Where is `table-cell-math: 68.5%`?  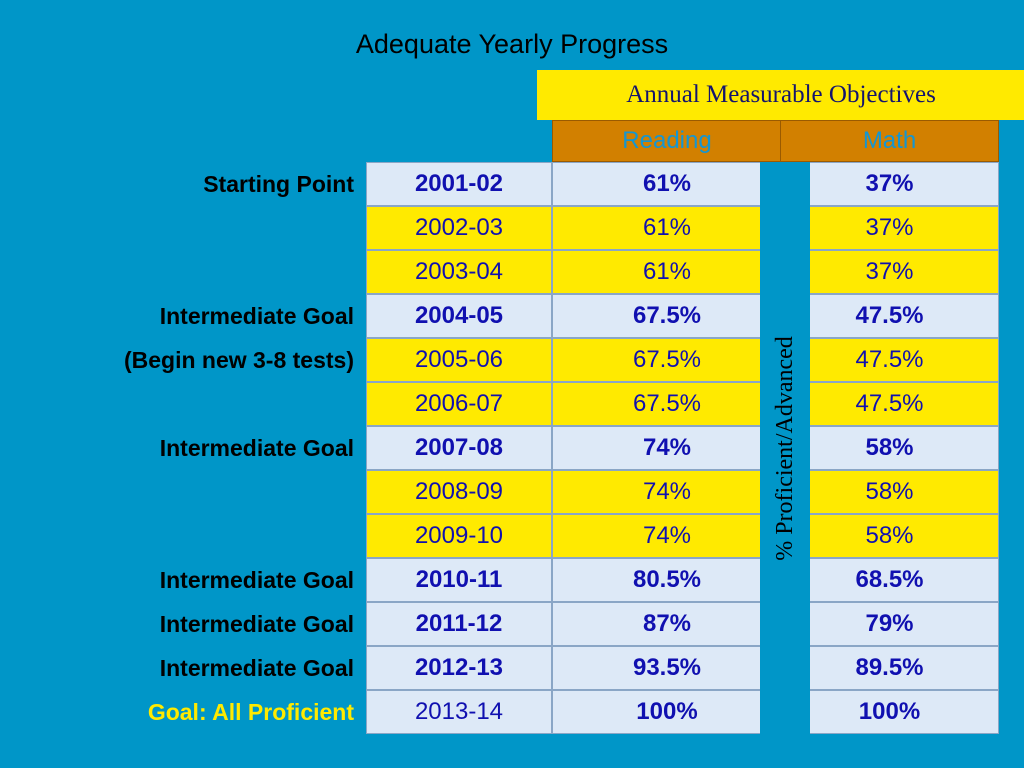
table-cell-math: 68.5% is located at coordinates (889, 580).